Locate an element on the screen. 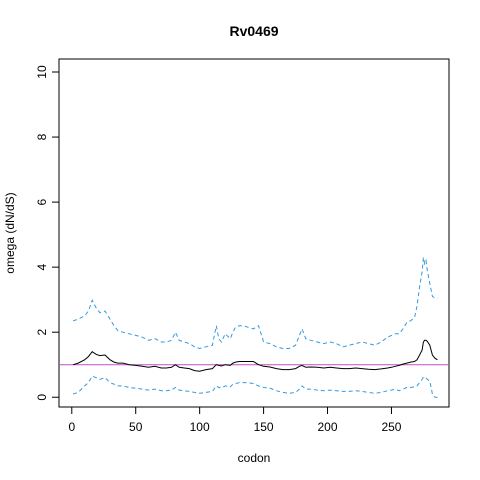  y-axis: 0 2 4 6 8 10 is located at coordinates (47, 233).